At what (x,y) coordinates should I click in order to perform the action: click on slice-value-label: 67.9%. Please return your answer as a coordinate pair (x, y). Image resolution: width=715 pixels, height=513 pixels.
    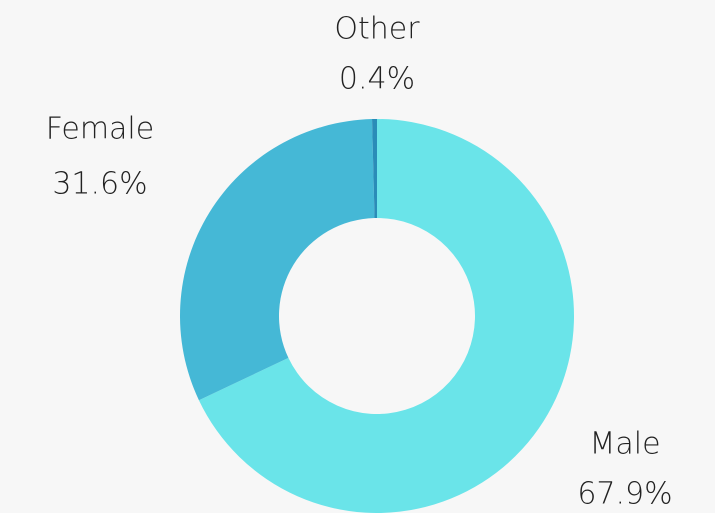
    Looking at the image, I should click on (624, 494).